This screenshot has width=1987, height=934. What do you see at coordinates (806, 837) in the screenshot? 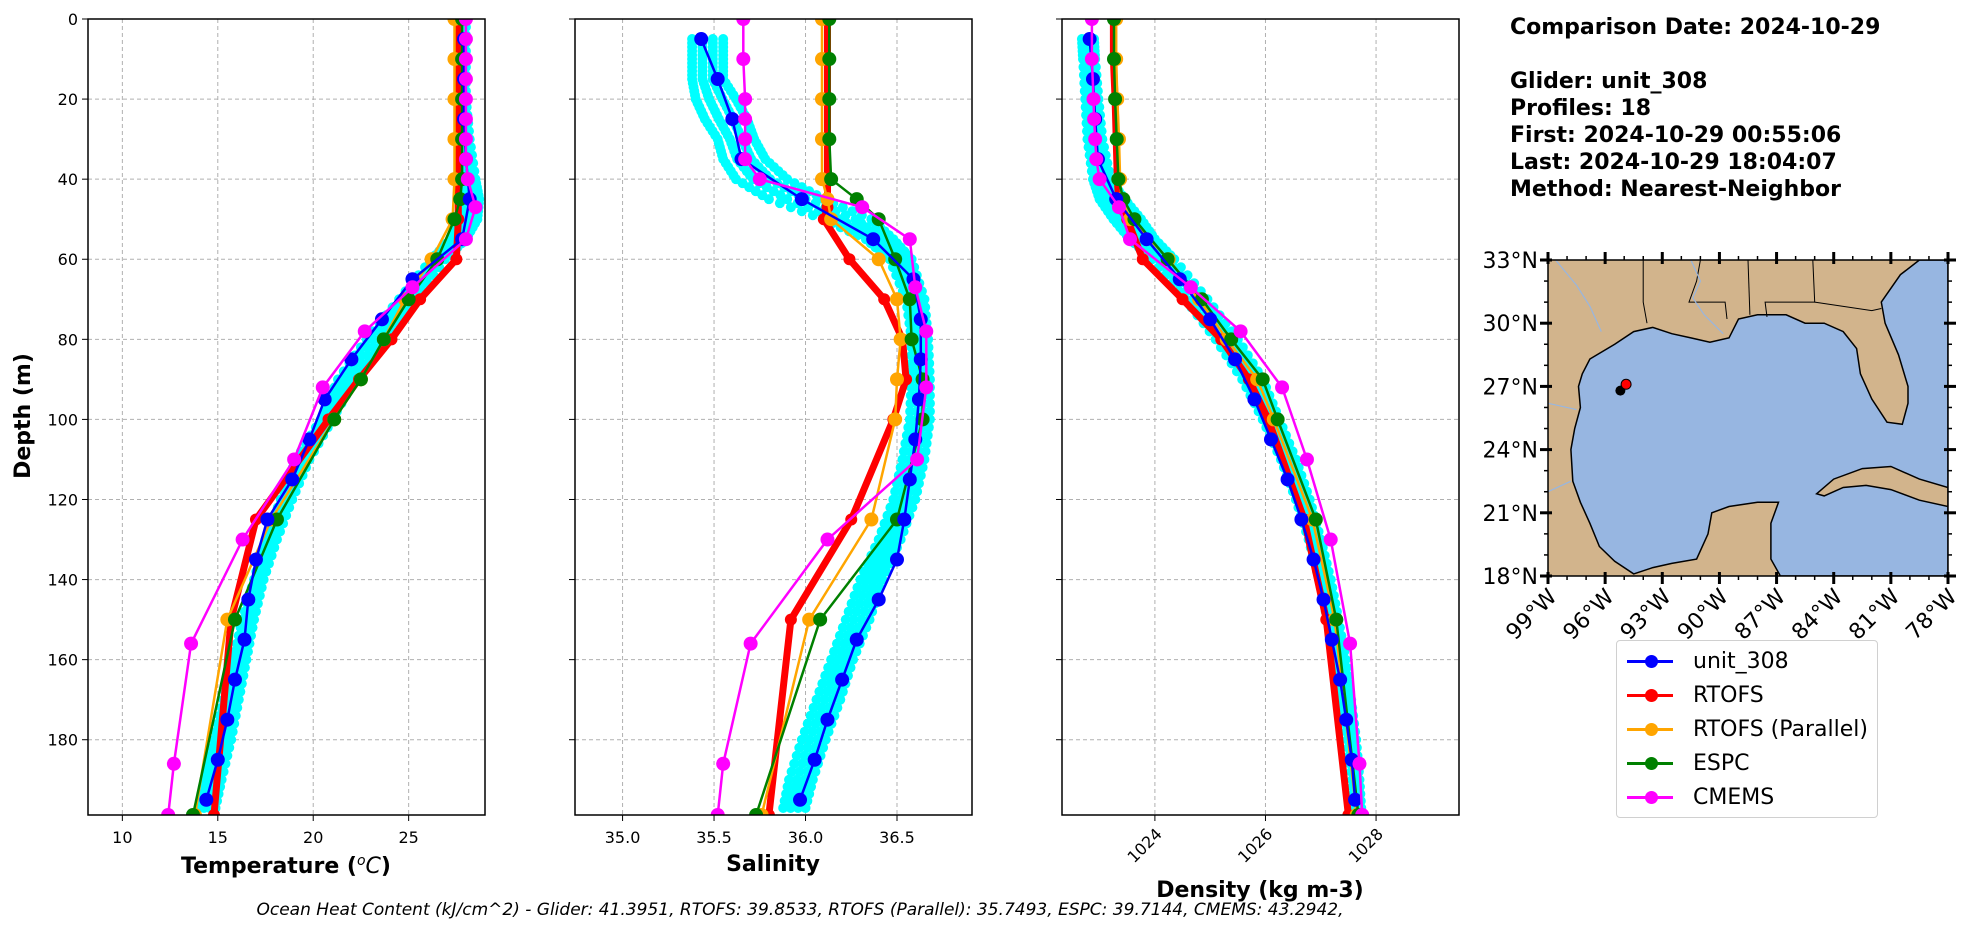
I see `x-tick-label: 36.0` at bounding box center [806, 837].